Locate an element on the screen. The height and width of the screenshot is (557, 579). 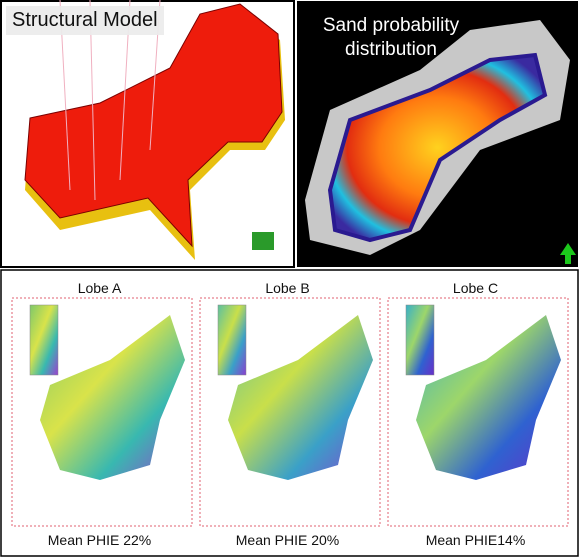
panel-title: Sand probability distribution is located at coordinates (391, 37).